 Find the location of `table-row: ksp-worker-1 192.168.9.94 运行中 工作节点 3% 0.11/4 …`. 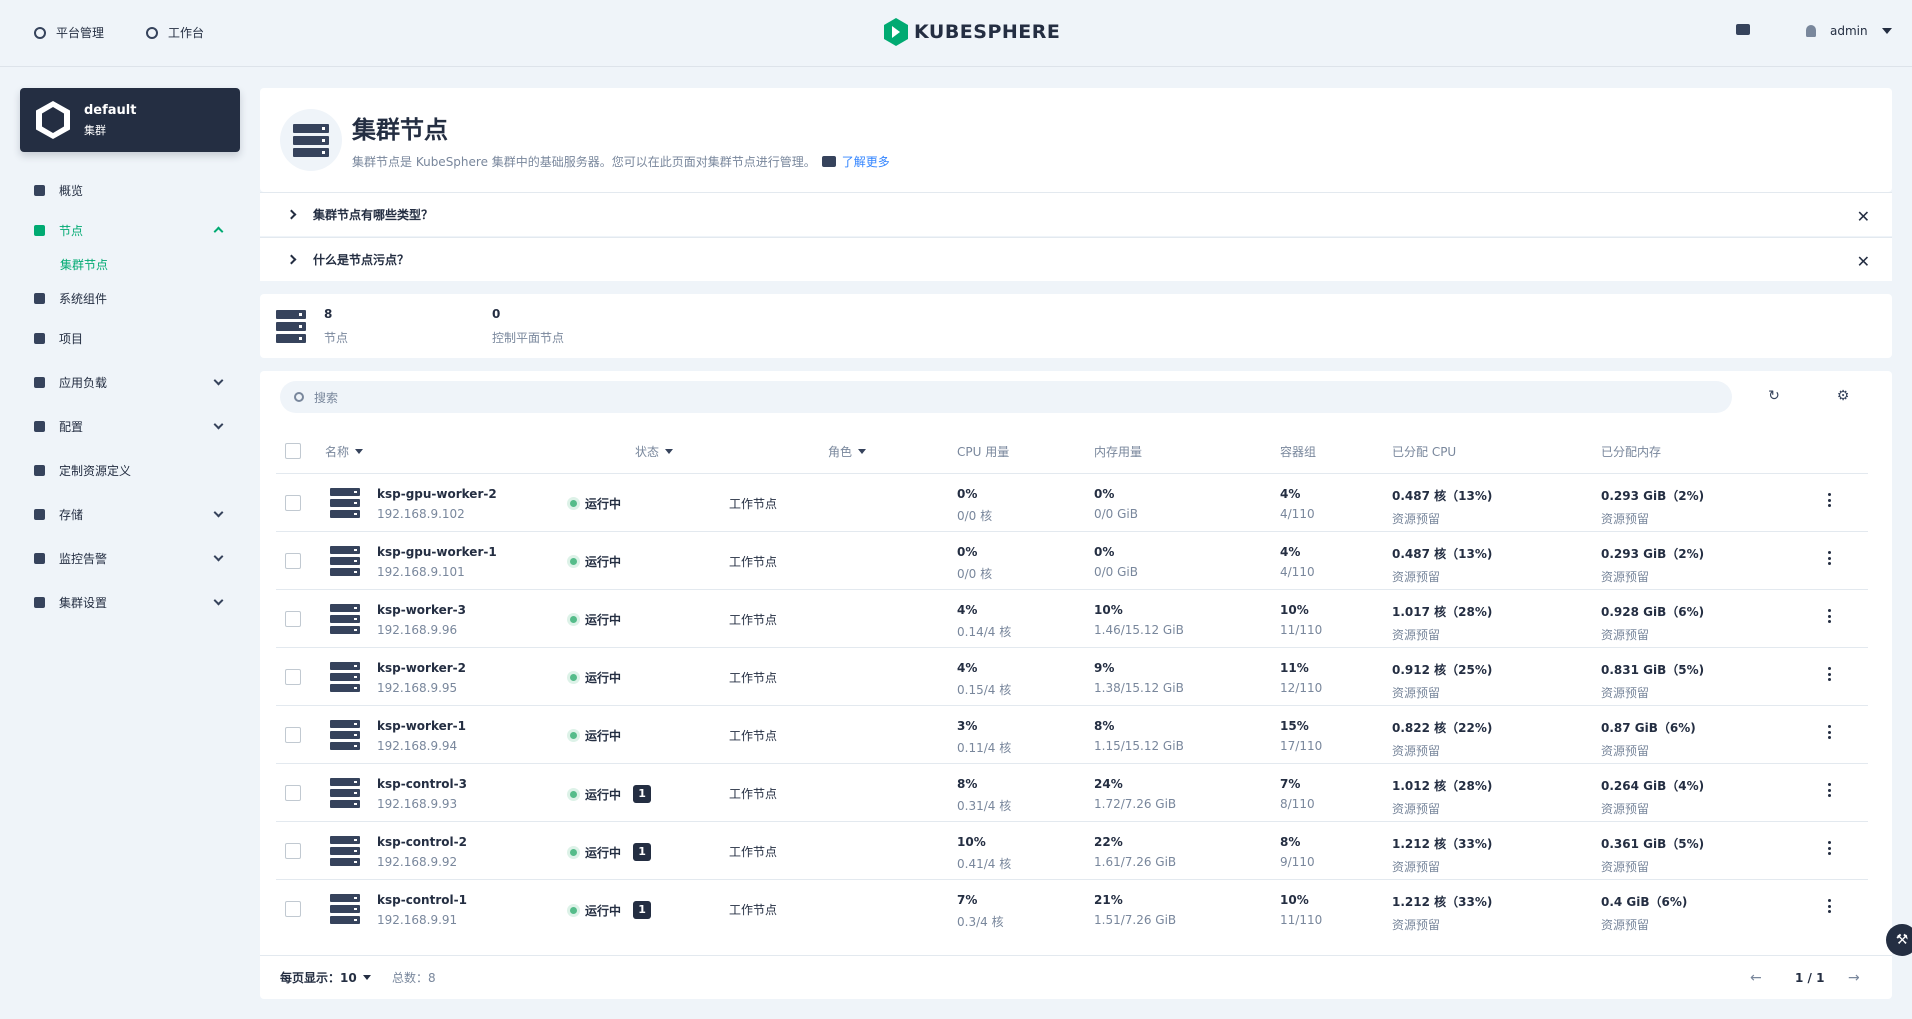

table-row: ksp-worker-1 192.168.9.94 运行中 工作节点 3% 0.11/4 … is located at coordinates (1072, 734).